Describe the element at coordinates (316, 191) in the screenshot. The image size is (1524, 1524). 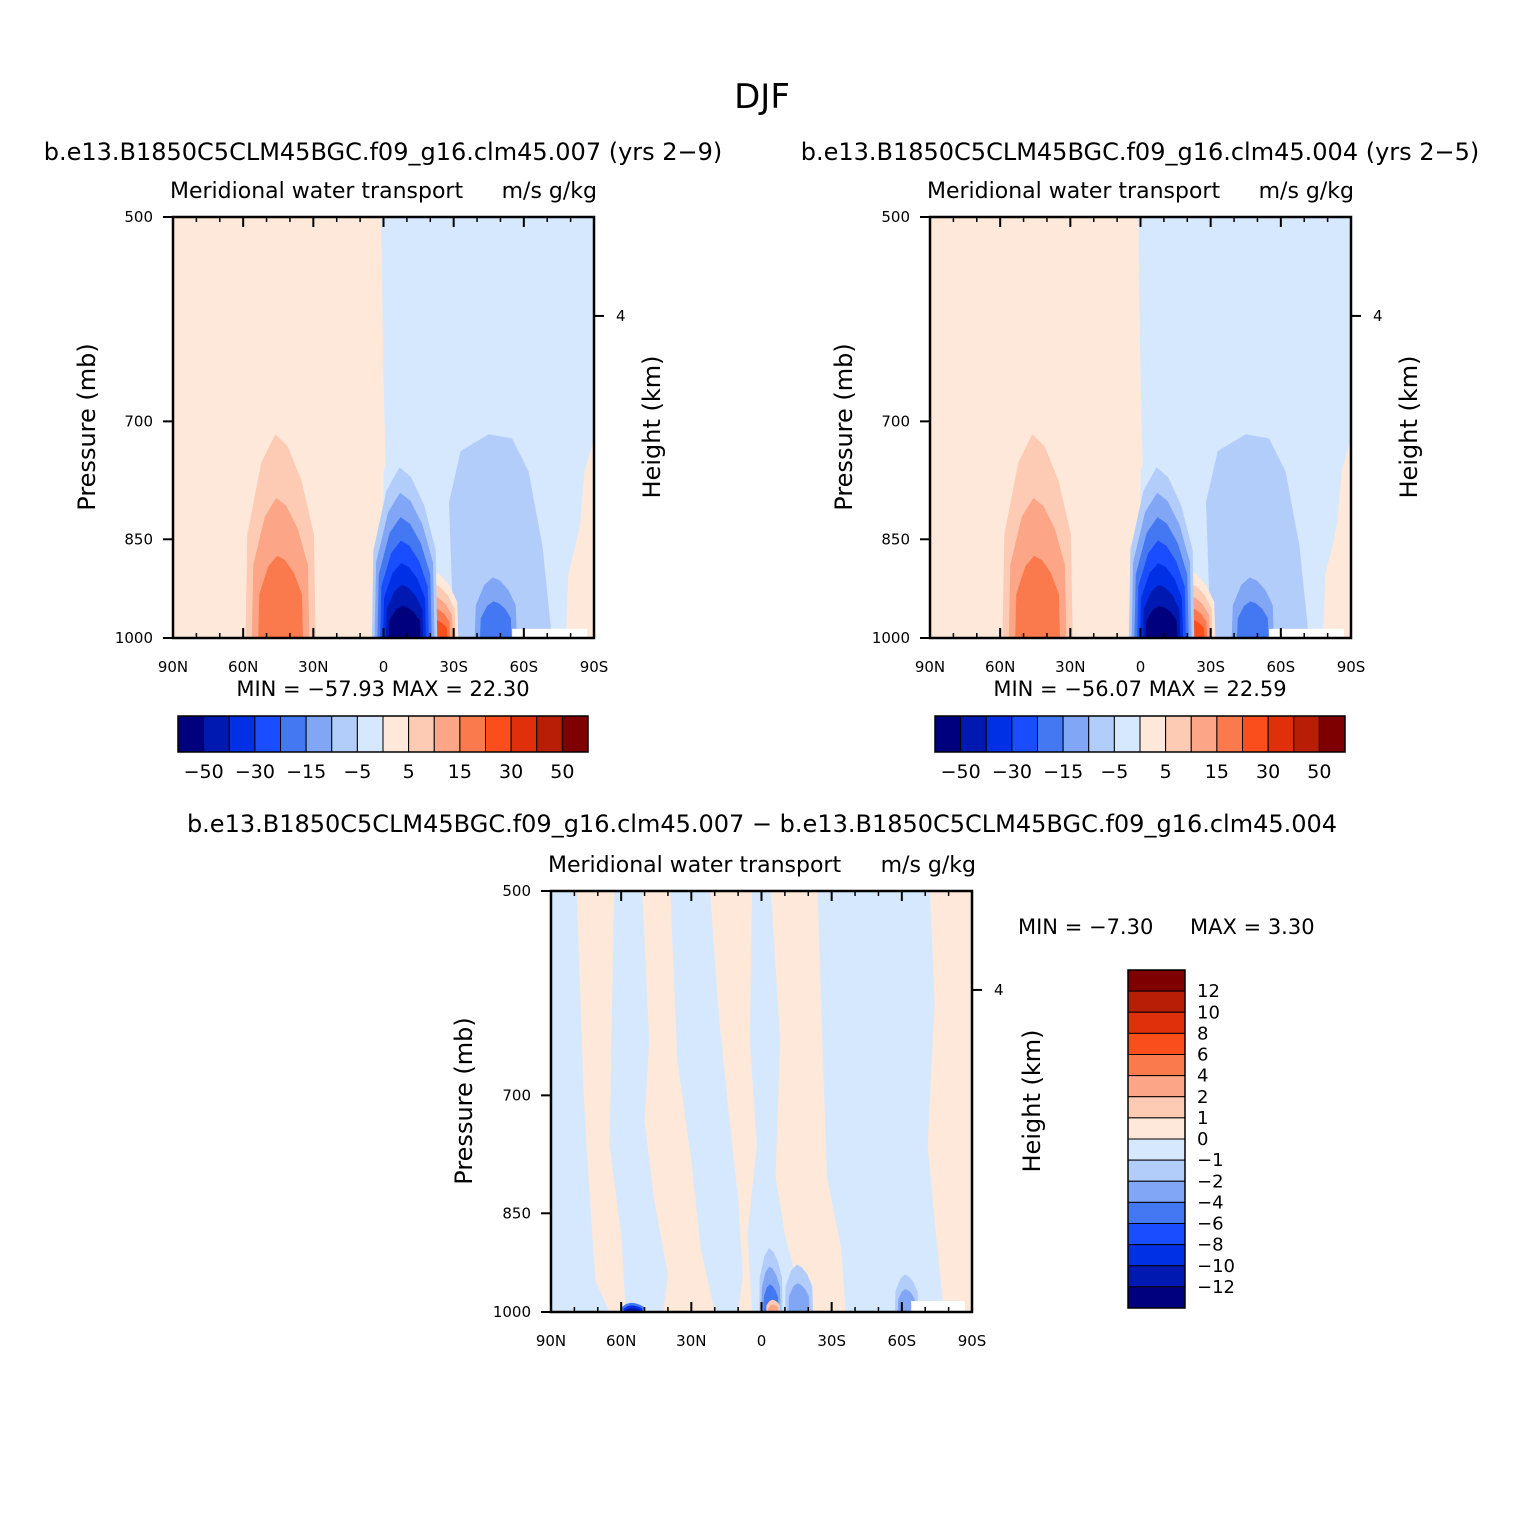
I see `left-subtitle: Meridional water transport` at that location.